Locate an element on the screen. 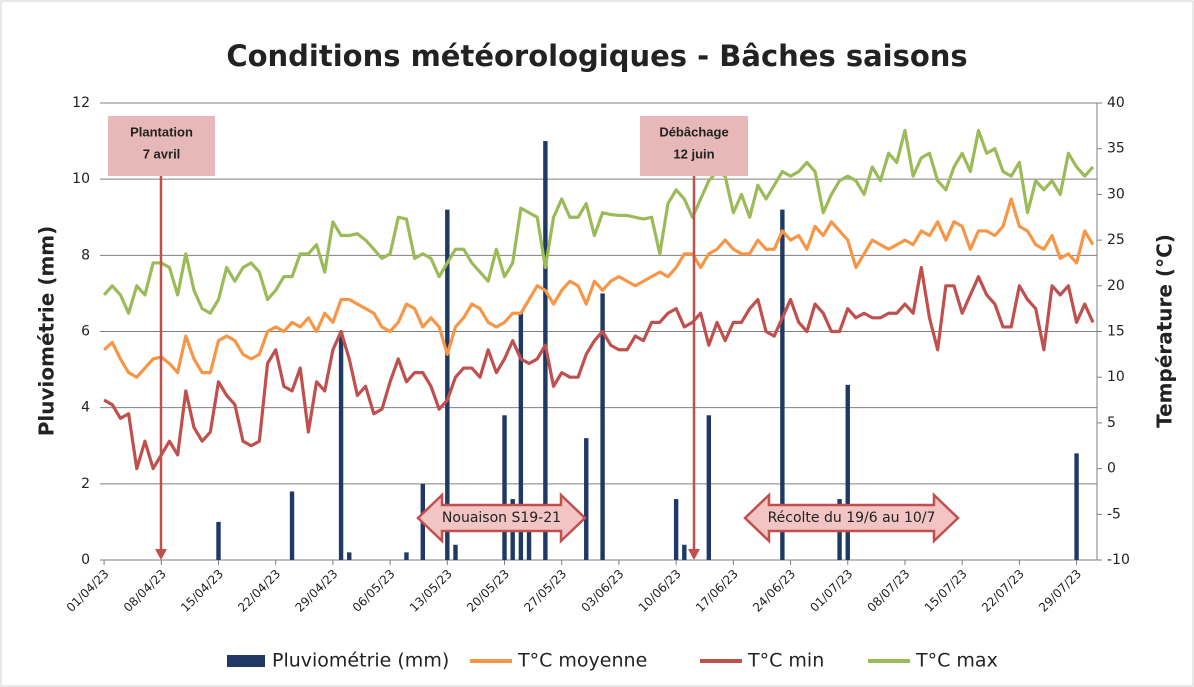 The height and width of the screenshot is (687, 1194). legend-swatch is located at coordinates (246, 661).